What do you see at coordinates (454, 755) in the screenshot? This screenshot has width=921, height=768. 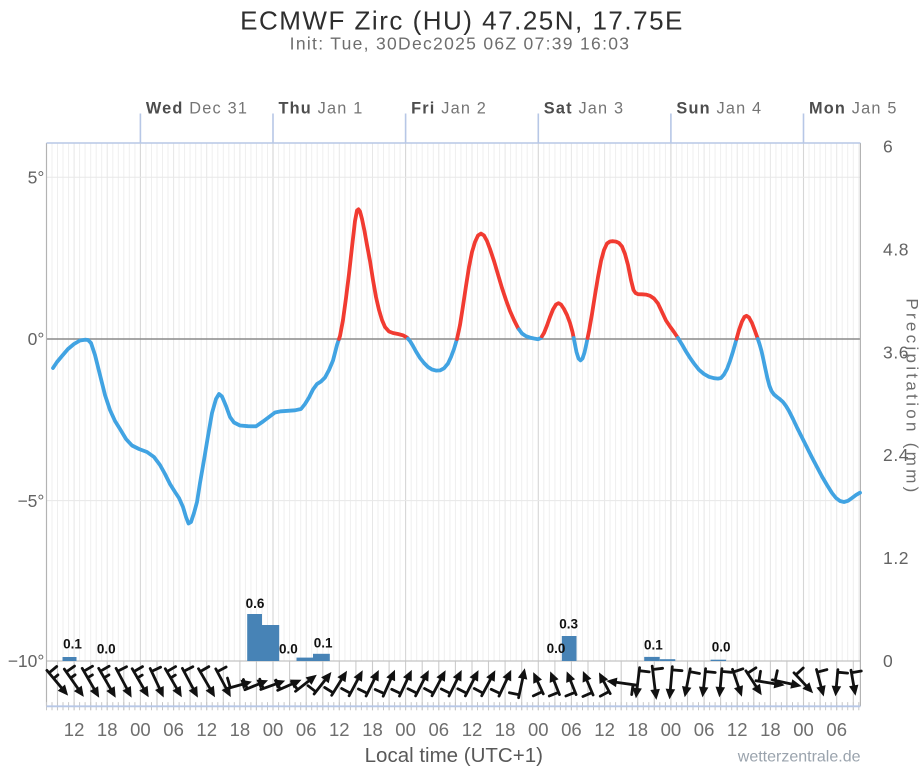 I see `svg-text: Local time (UTC+1)` at bounding box center [454, 755].